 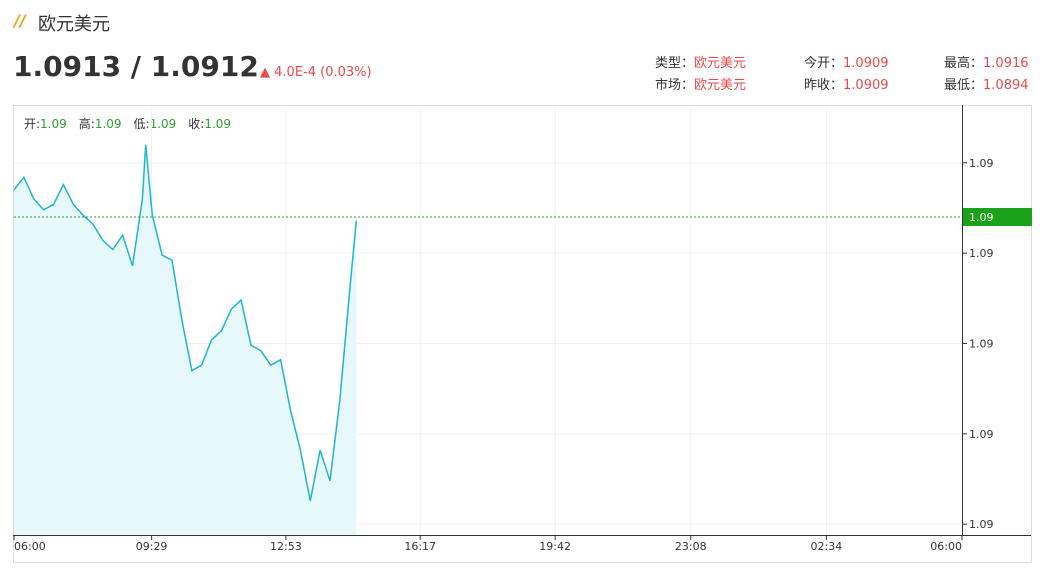 What do you see at coordinates (824, 63) in the screenshot?
I see `info-label: 今开：` at bounding box center [824, 63].